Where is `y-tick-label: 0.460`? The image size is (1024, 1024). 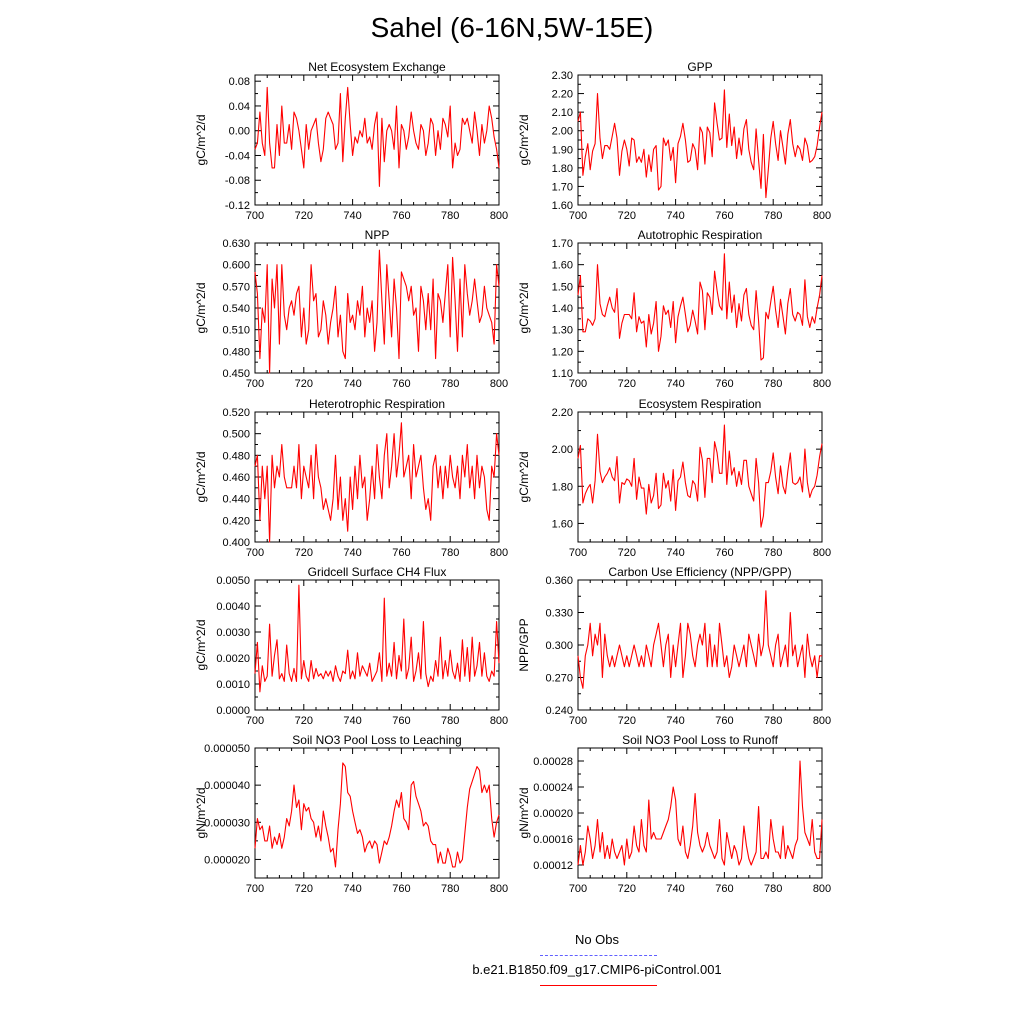
y-tick-label: 0.460 is located at coordinates (236, 478).